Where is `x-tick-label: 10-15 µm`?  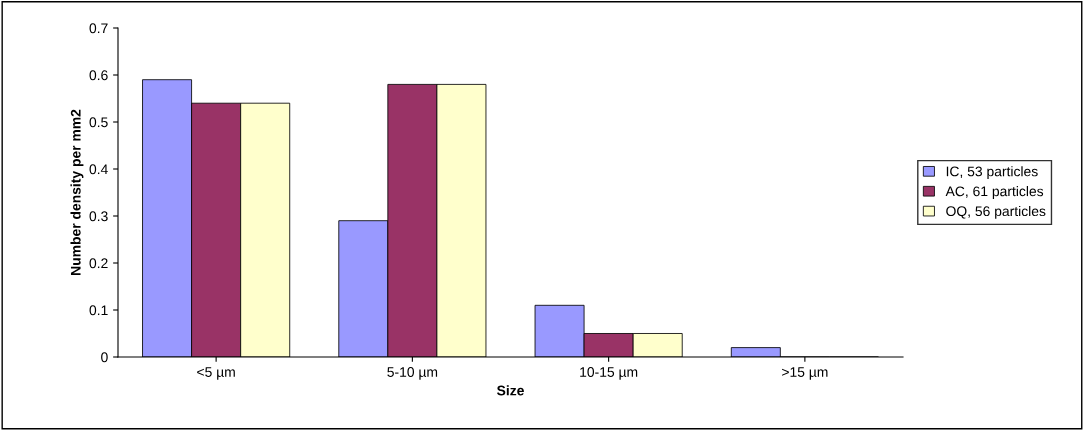
x-tick-label: 10-15 µm is located at coordinates (609, 373).